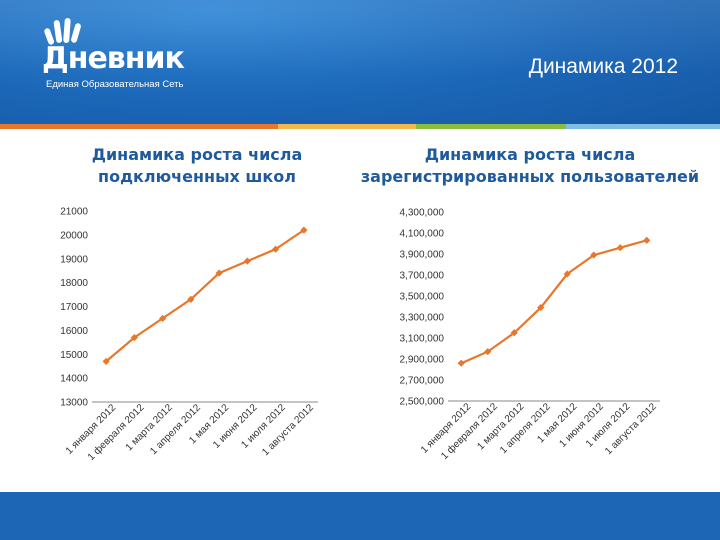 Image resolution: width=720 pixels, height=540 pixels. What do you see at coordinates (74, 379) in the screenshot?
I see `y-tick-label: 14000` at bounding box center [74, 379].